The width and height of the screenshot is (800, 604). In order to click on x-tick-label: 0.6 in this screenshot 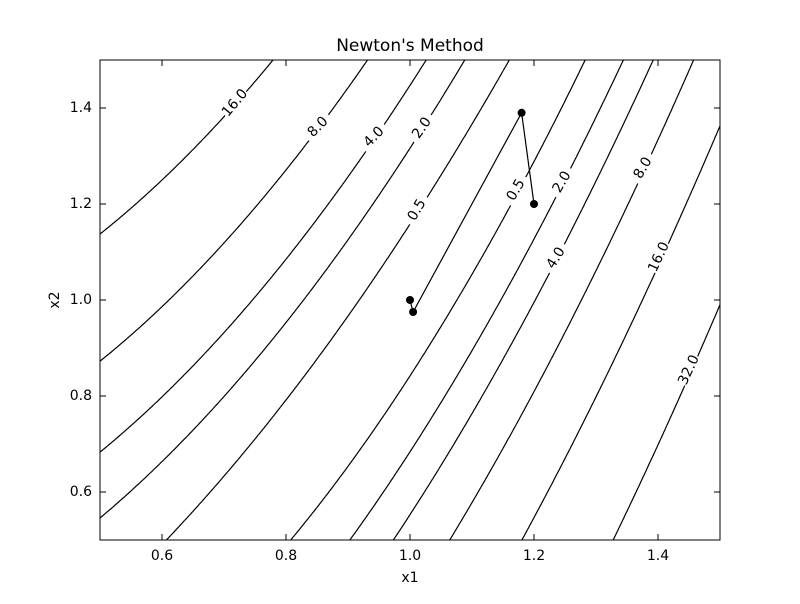, I will do `click(162, 556)`.